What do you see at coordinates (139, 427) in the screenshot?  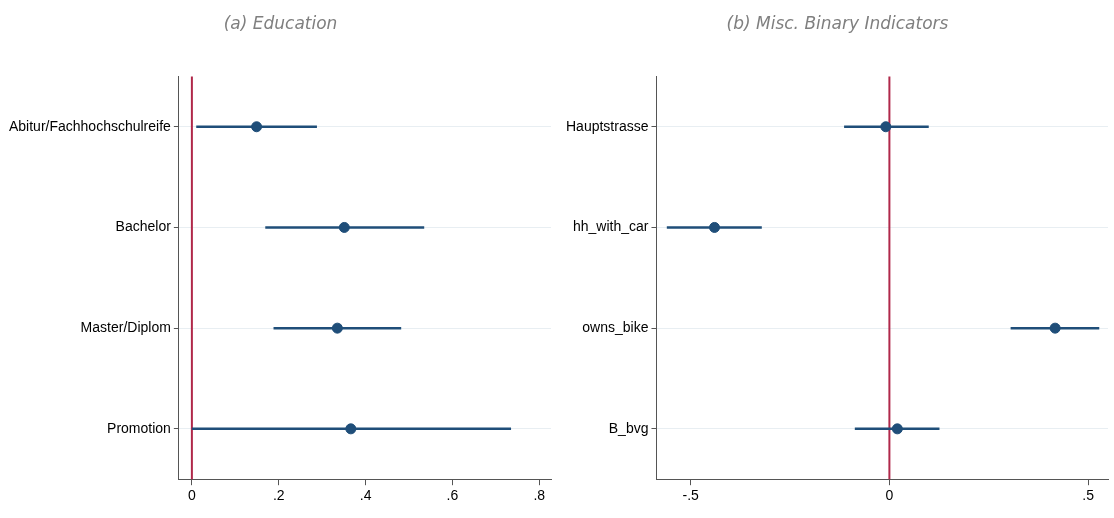 I see `y-tick-label: Promotion` at bounding box center [139, 427].